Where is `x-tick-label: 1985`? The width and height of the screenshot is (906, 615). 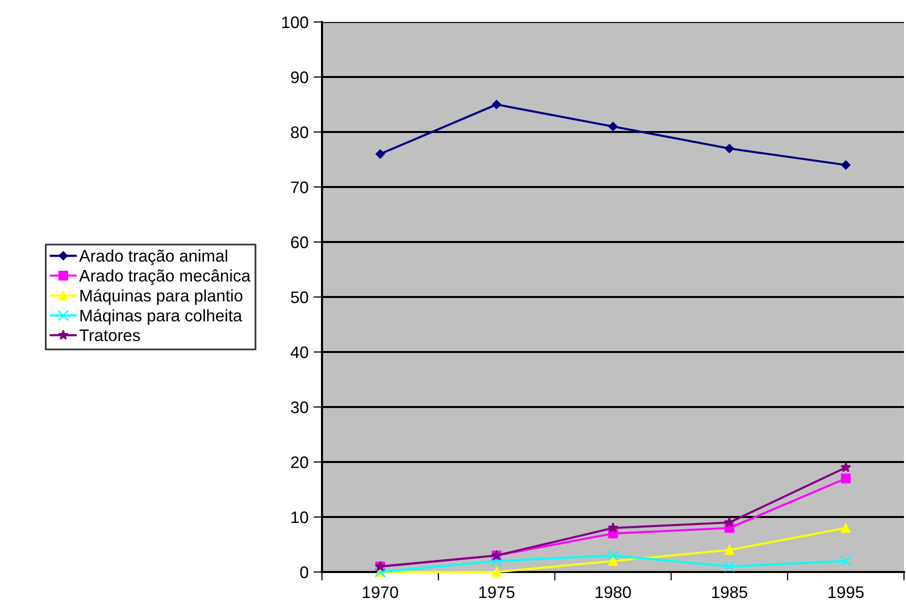 x-tick-label: 1985 is located at coordinates (730, 592).